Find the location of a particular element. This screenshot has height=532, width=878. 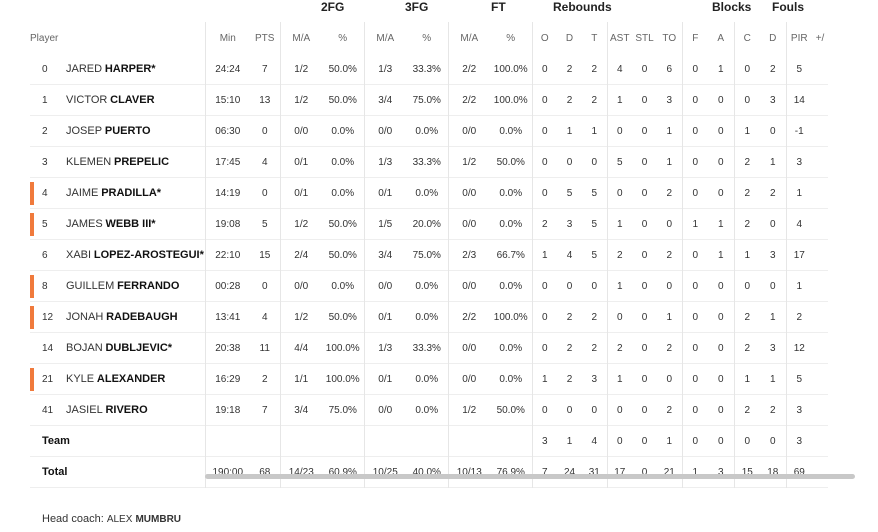

header-blocks-f: F is located at coordinates (694, 38).